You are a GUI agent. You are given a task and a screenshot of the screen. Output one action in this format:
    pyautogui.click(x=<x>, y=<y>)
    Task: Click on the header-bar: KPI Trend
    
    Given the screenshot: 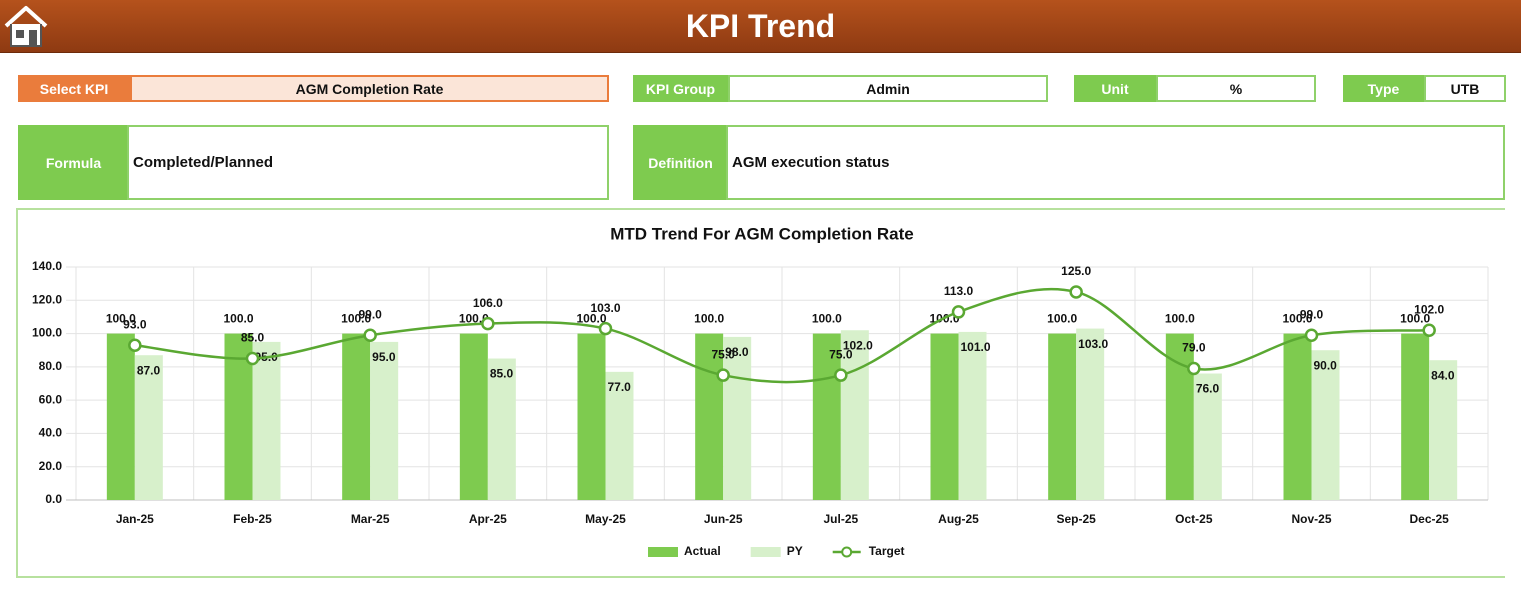 What is the action you would take?
    pyautogui.click(x=760, y=26)
    